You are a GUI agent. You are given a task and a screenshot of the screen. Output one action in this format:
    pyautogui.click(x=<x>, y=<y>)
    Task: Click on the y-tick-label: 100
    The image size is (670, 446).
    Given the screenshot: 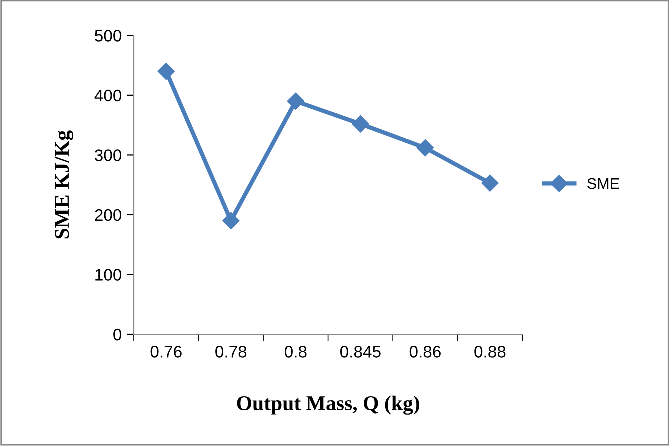 What is the action you would take?
    pyautogui.click(x=109, y=275)
    